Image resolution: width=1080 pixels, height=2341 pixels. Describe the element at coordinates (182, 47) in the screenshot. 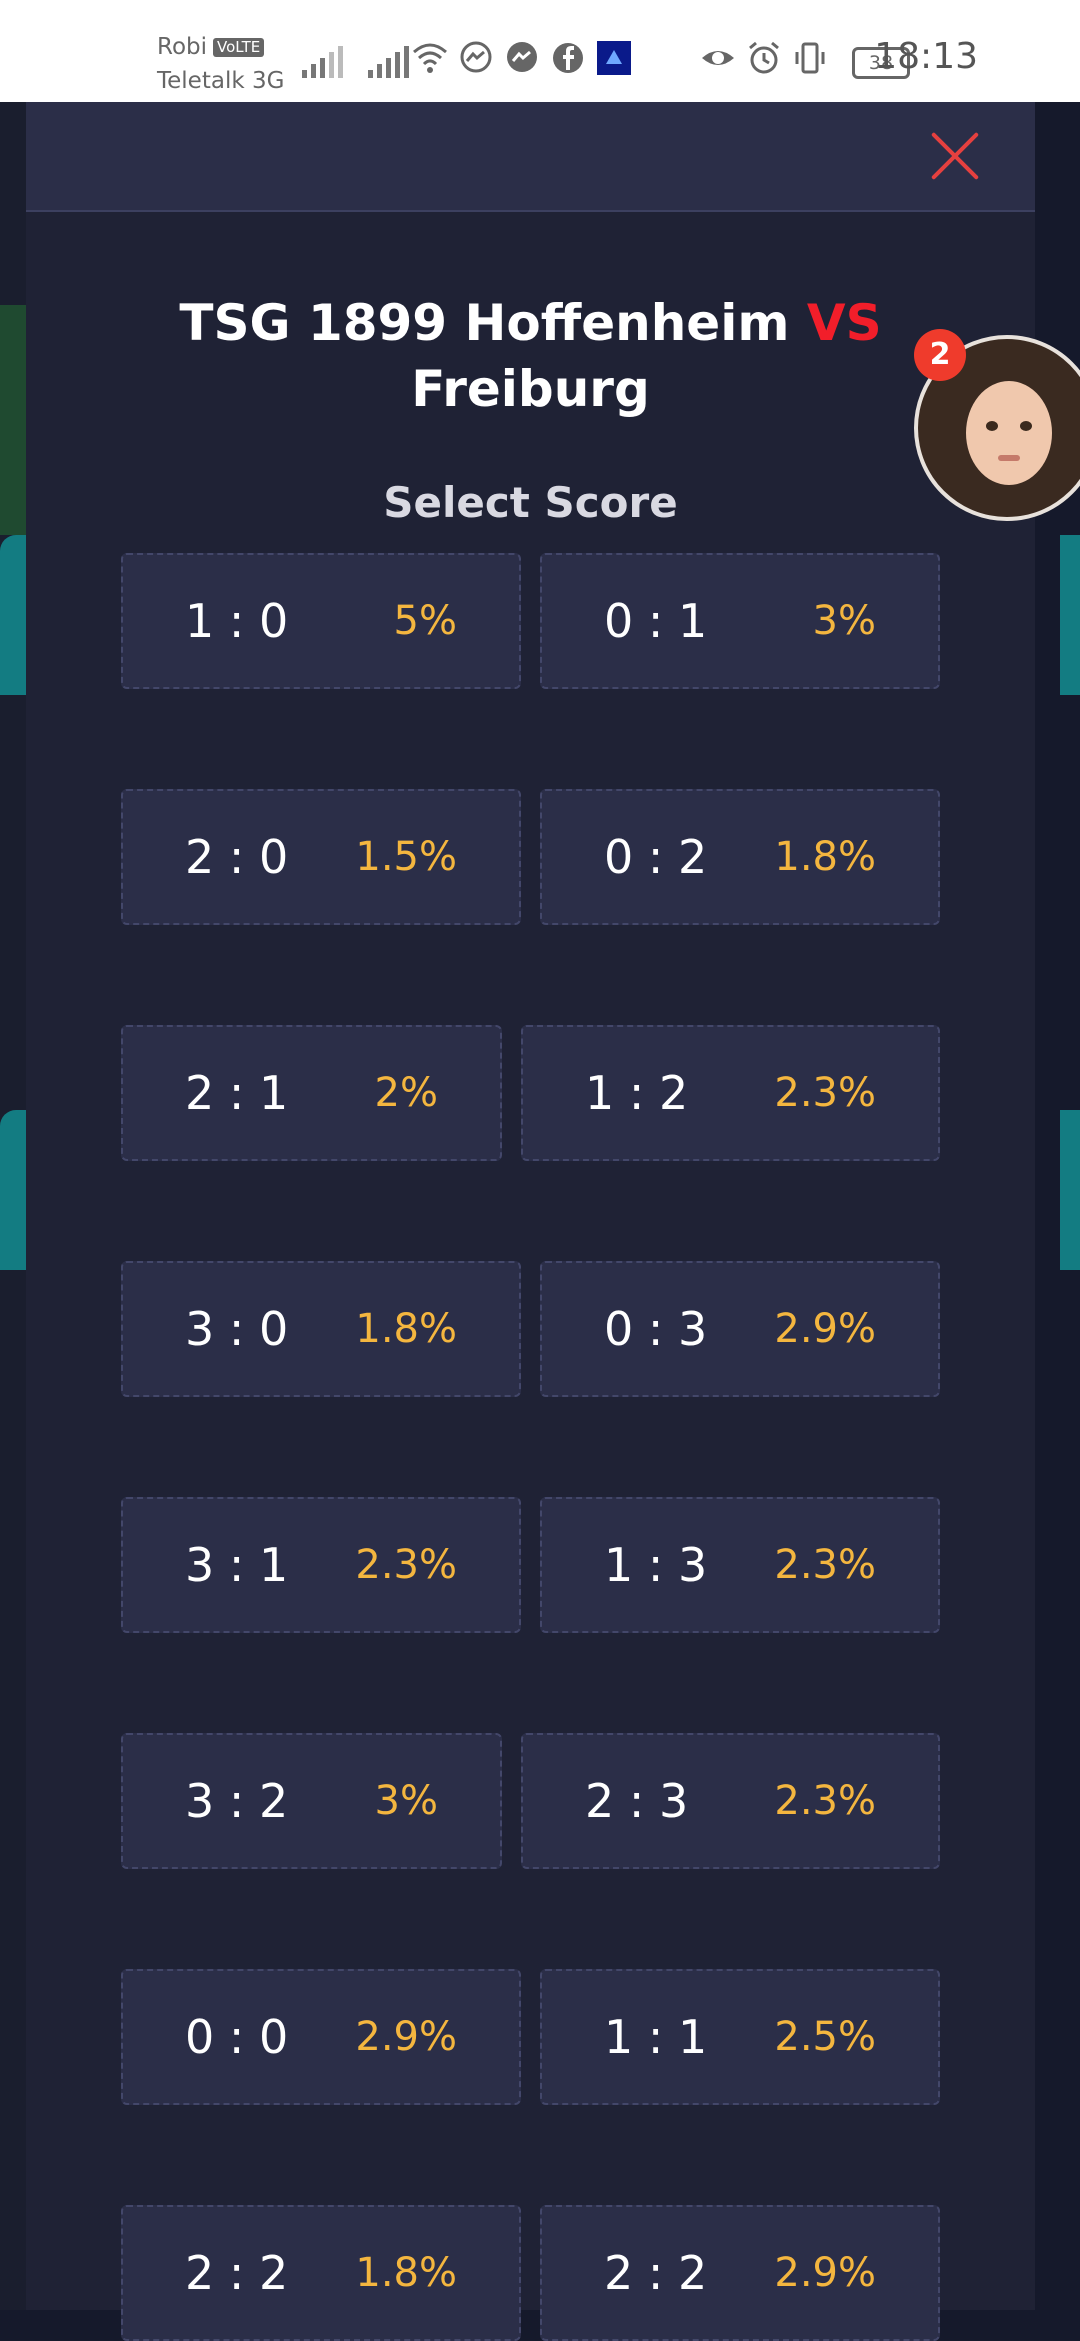

I see `carrier-1: Robi` at that location.